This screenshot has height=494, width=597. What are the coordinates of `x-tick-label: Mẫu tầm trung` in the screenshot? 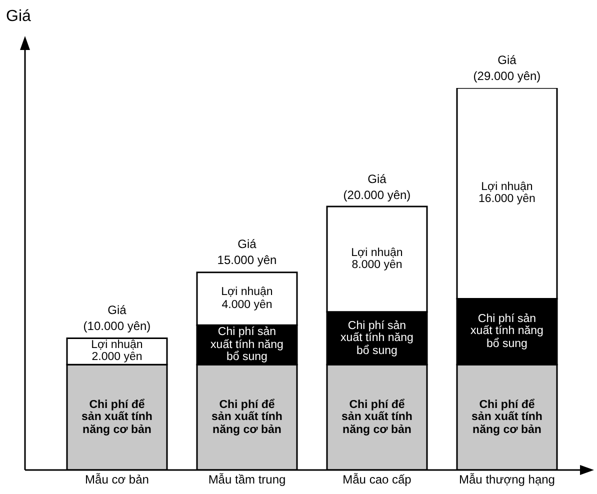 It's located at (247, 479).